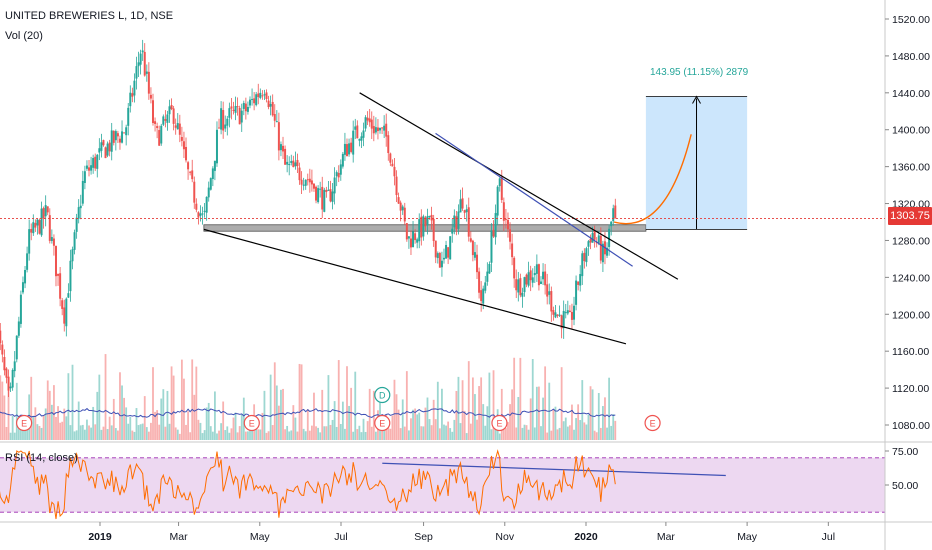  What do you see at coordinates (747, 537) in the screenshot?
I see `time-tick-label: May` at bounding box center [747, 537].